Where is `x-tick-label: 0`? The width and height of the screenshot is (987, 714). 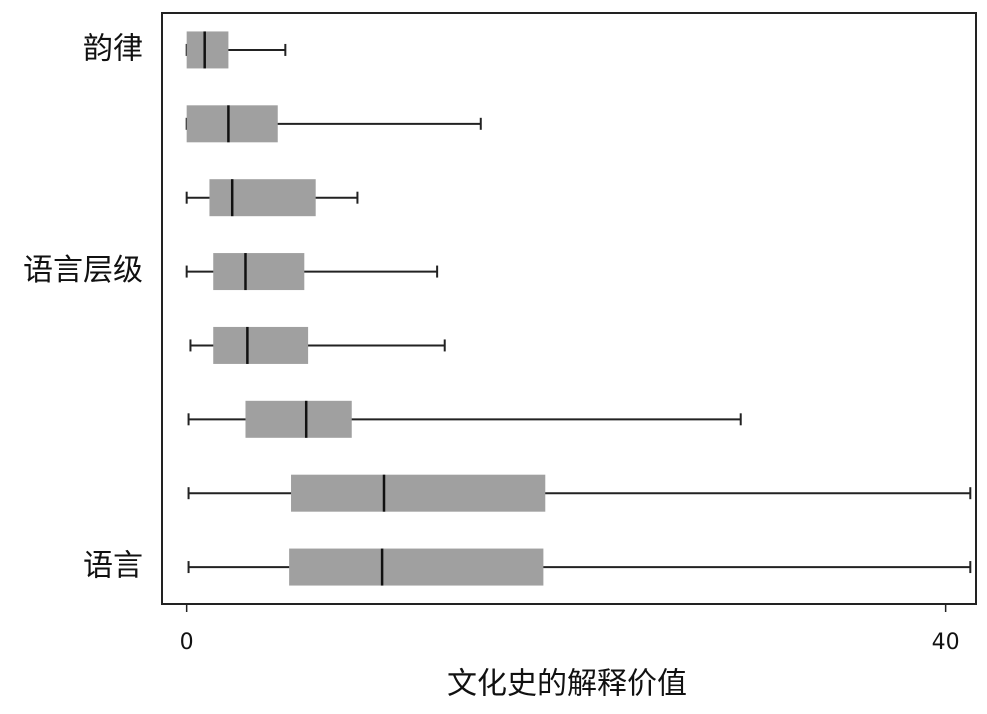
x-tick-label: 0 is located at coordinates (187, 642).